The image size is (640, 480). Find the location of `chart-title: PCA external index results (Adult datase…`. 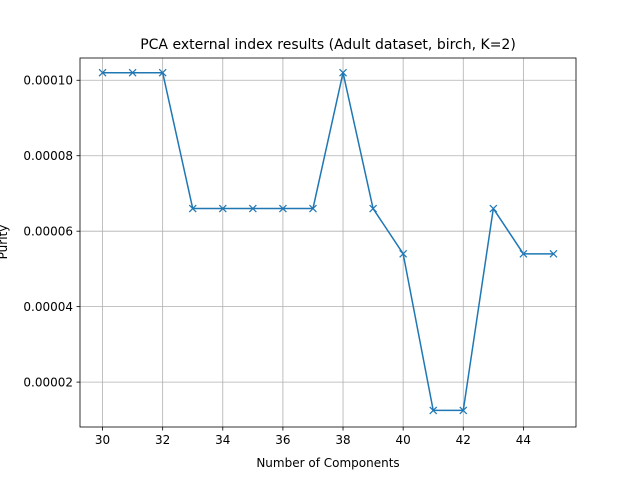

chart-title: PCA external index results (Adult datase… is located at coordinates (328, 45).